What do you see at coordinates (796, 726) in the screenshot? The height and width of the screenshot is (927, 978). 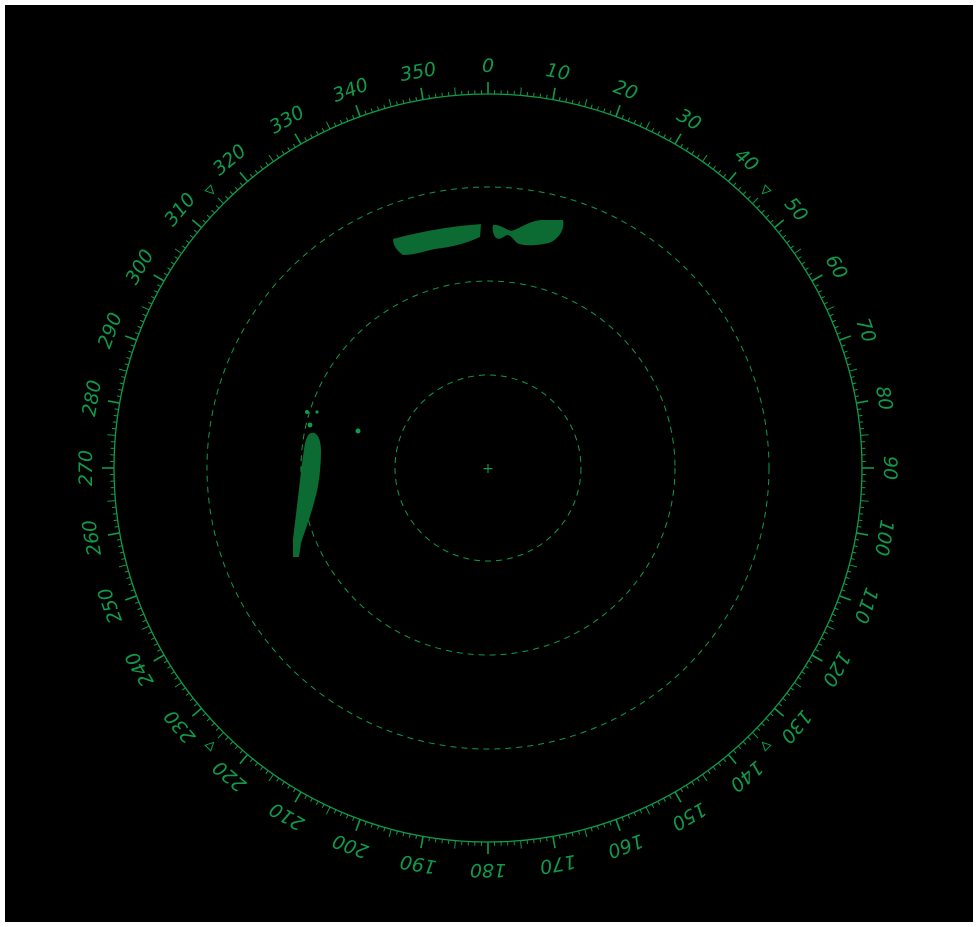 I see `bearing-label-130: 130` at bounding box center [796, 726].